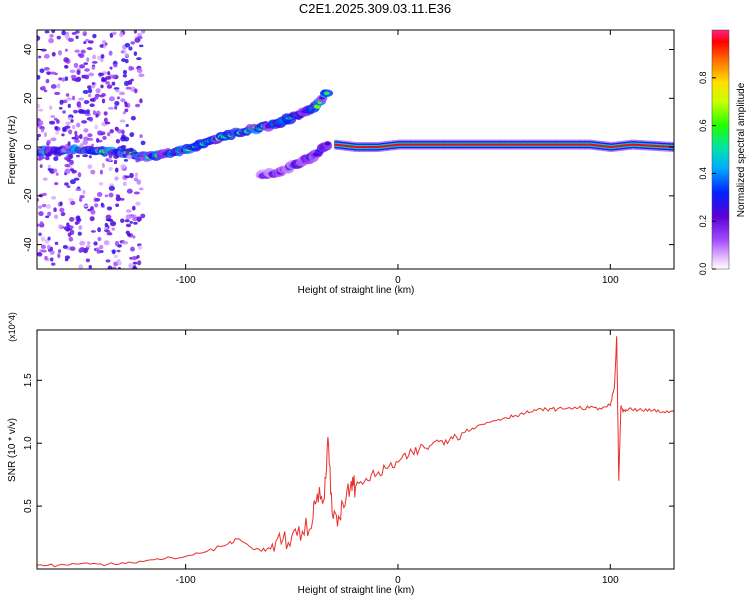 The image size is (750, 600). Describe the element at coordinates (703, 125) in the screenshot. I see `colorbar-tick-label: 0.6` at that location.